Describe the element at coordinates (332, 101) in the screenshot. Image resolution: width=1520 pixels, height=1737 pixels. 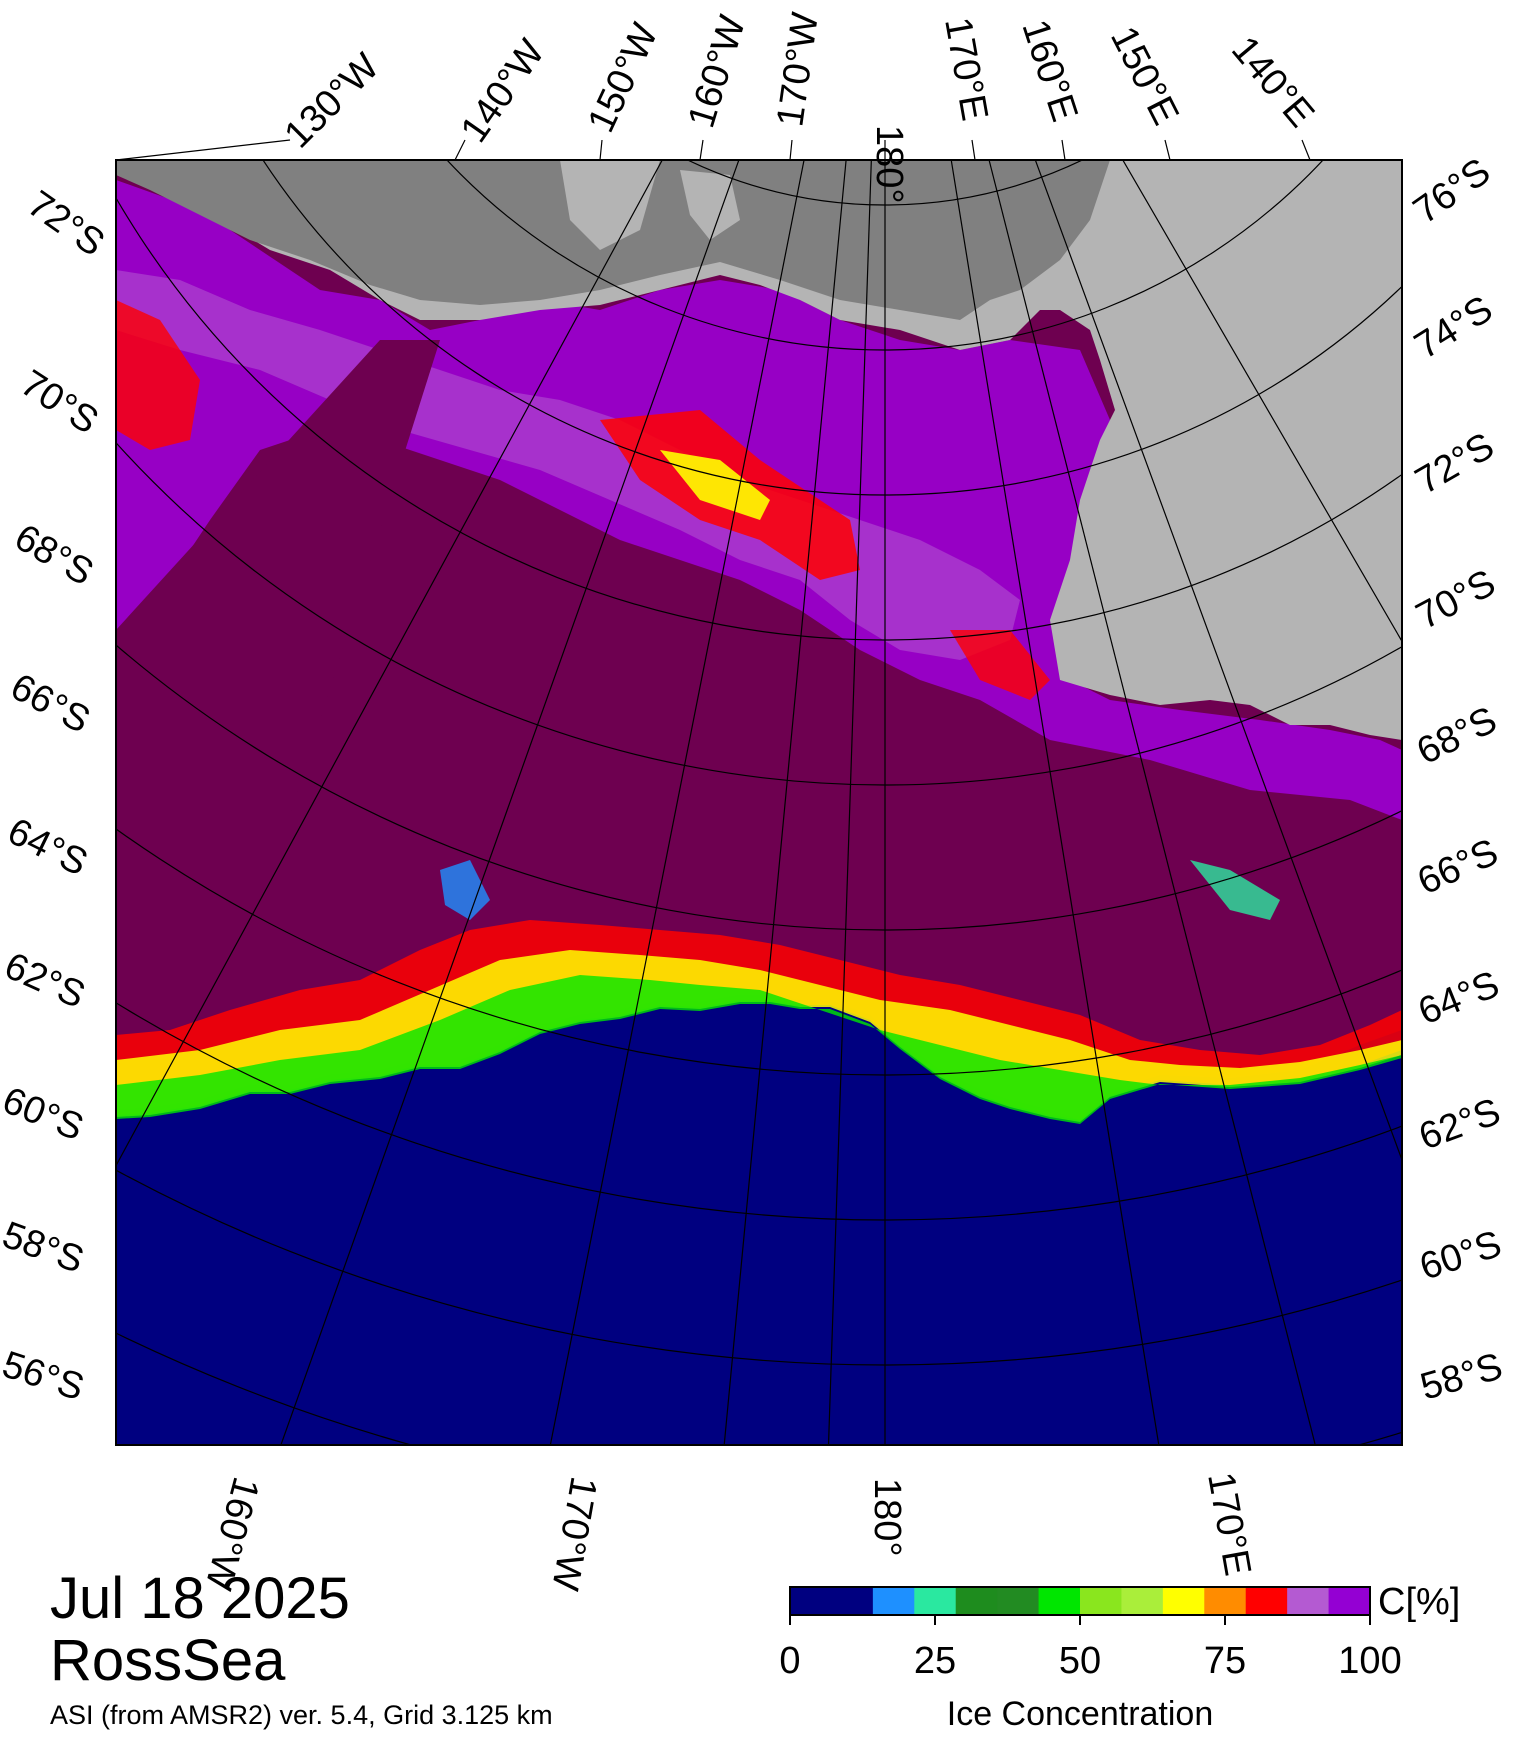
I see `lon-label-top: 130°W` at that location.